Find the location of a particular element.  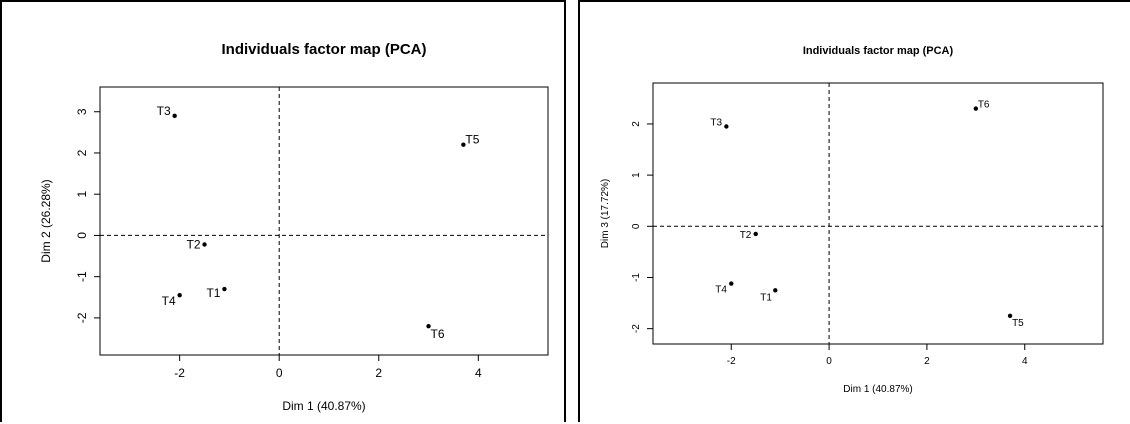

y-axis-label: Dim 2 (26.28%) is located at coordinates (46, 220).